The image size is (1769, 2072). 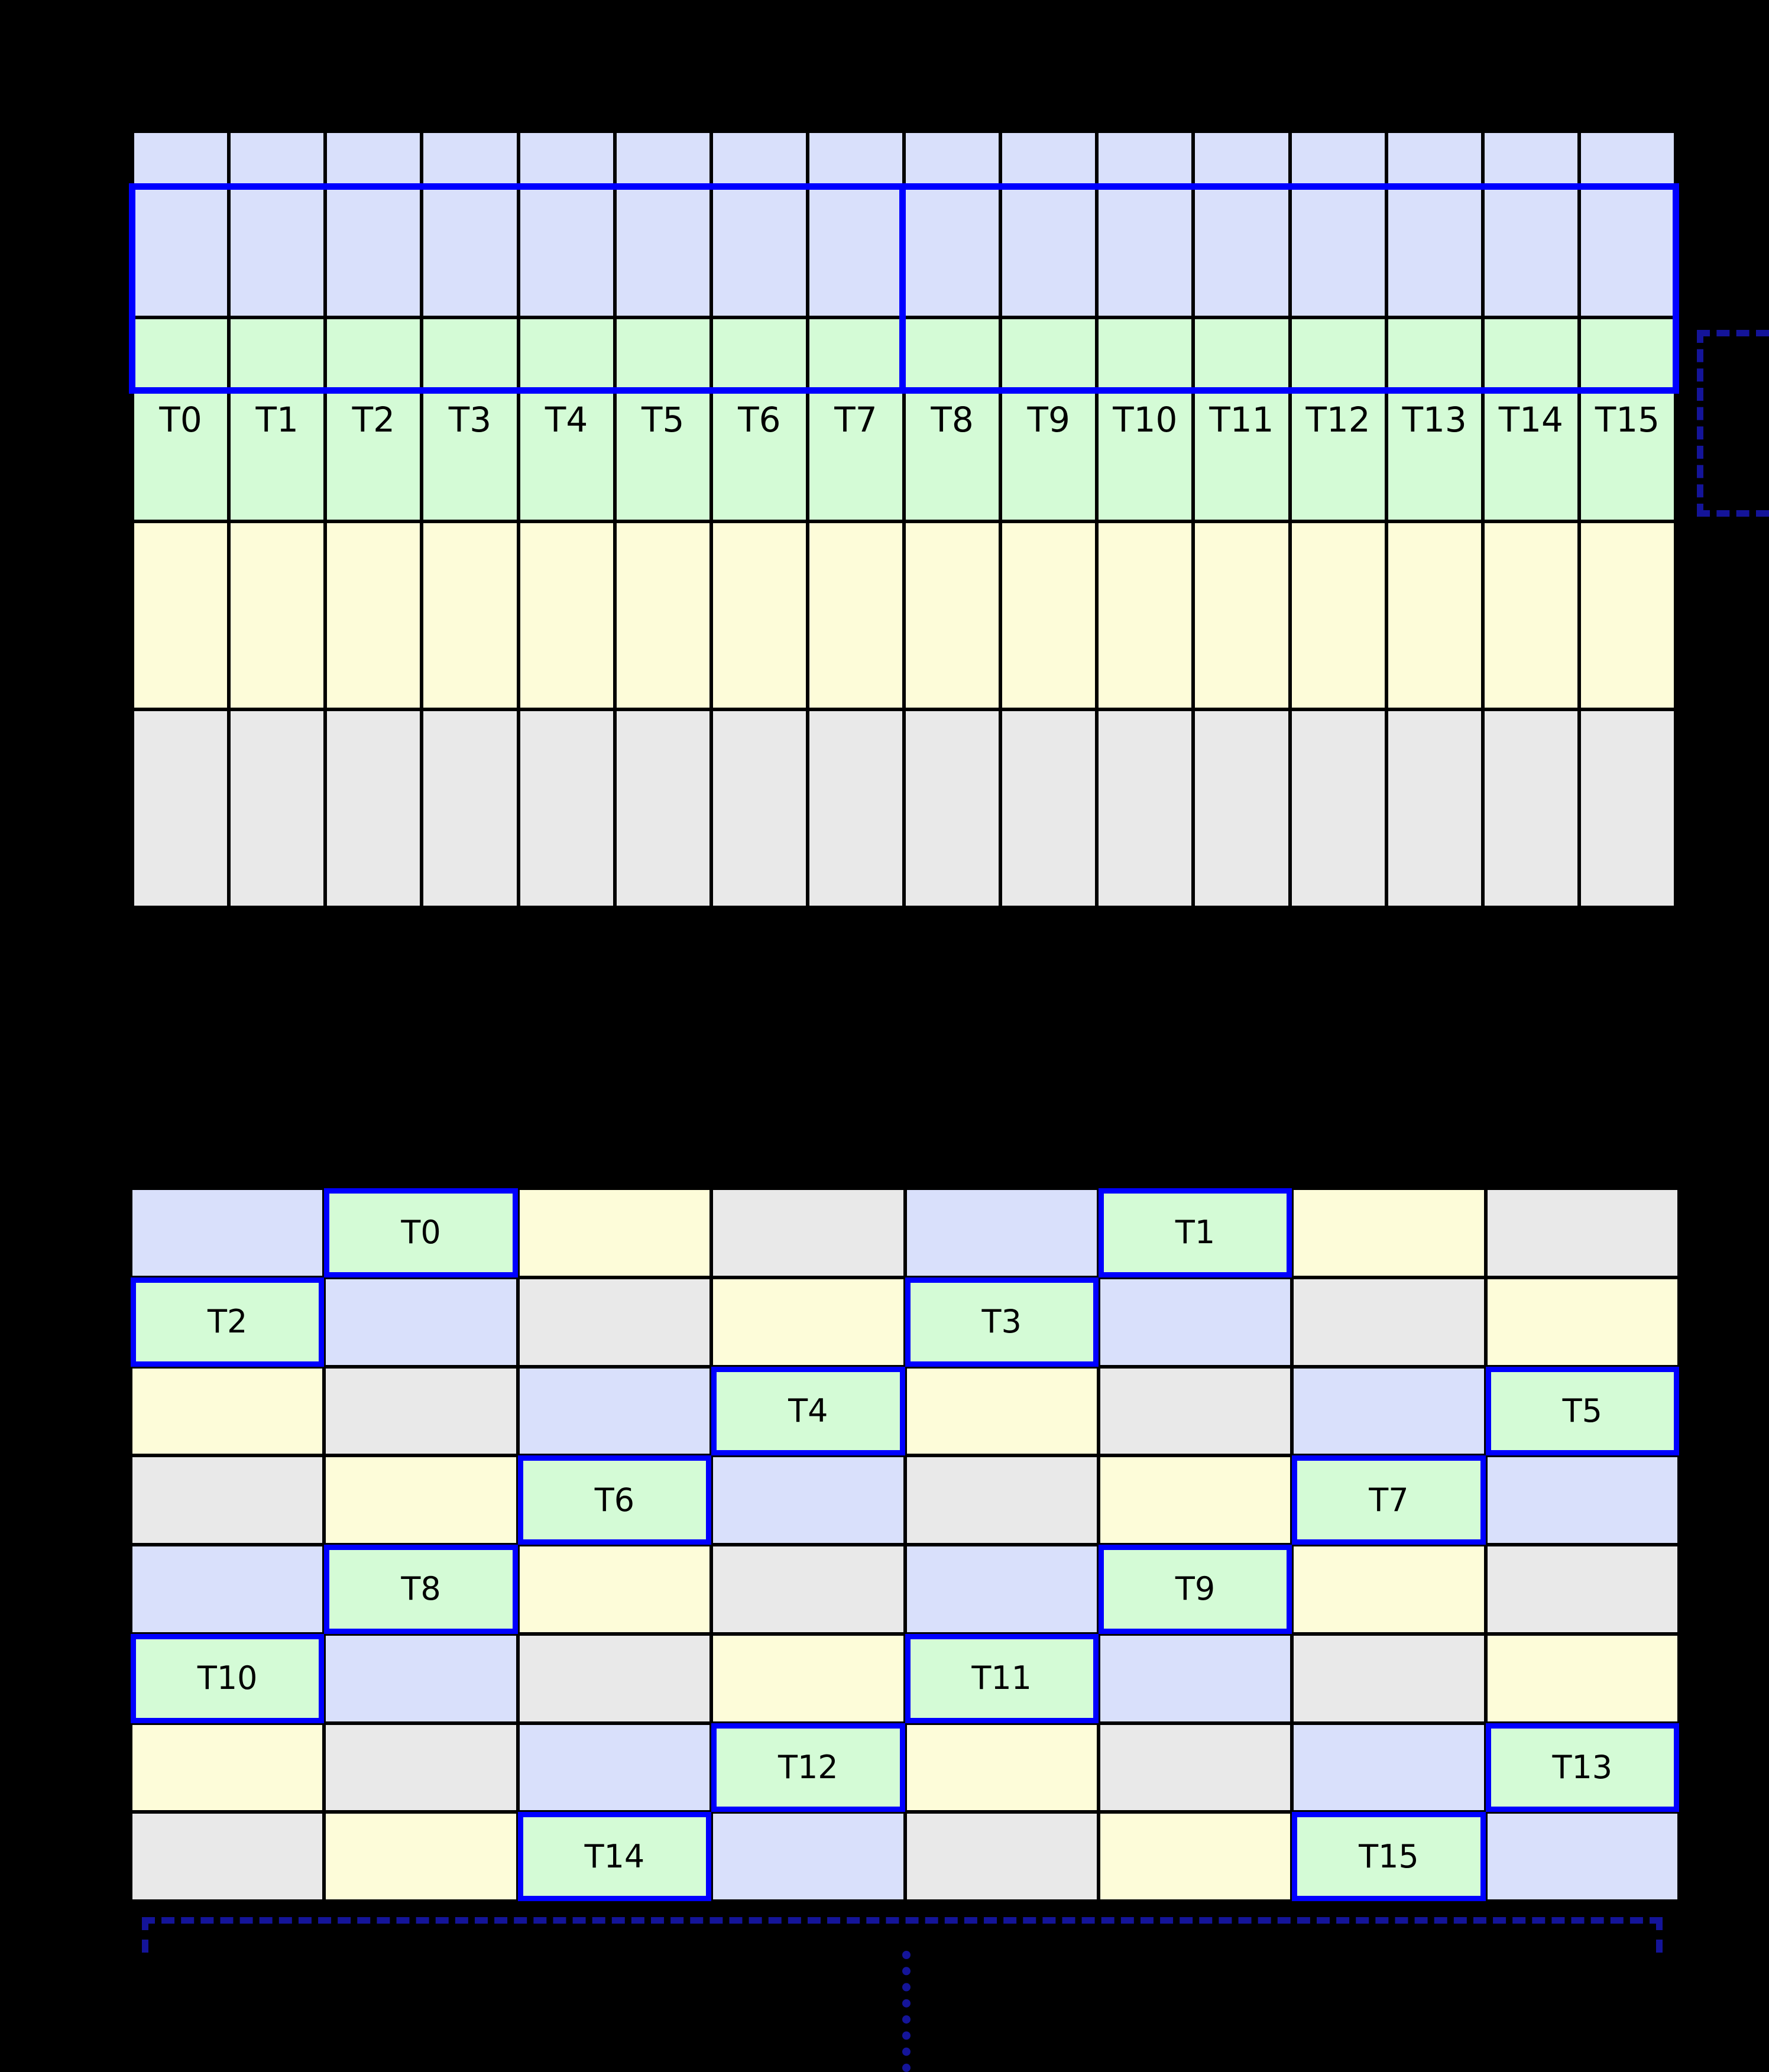 I want to click on bracket-vertical-line, so click(x=1700, y=423).